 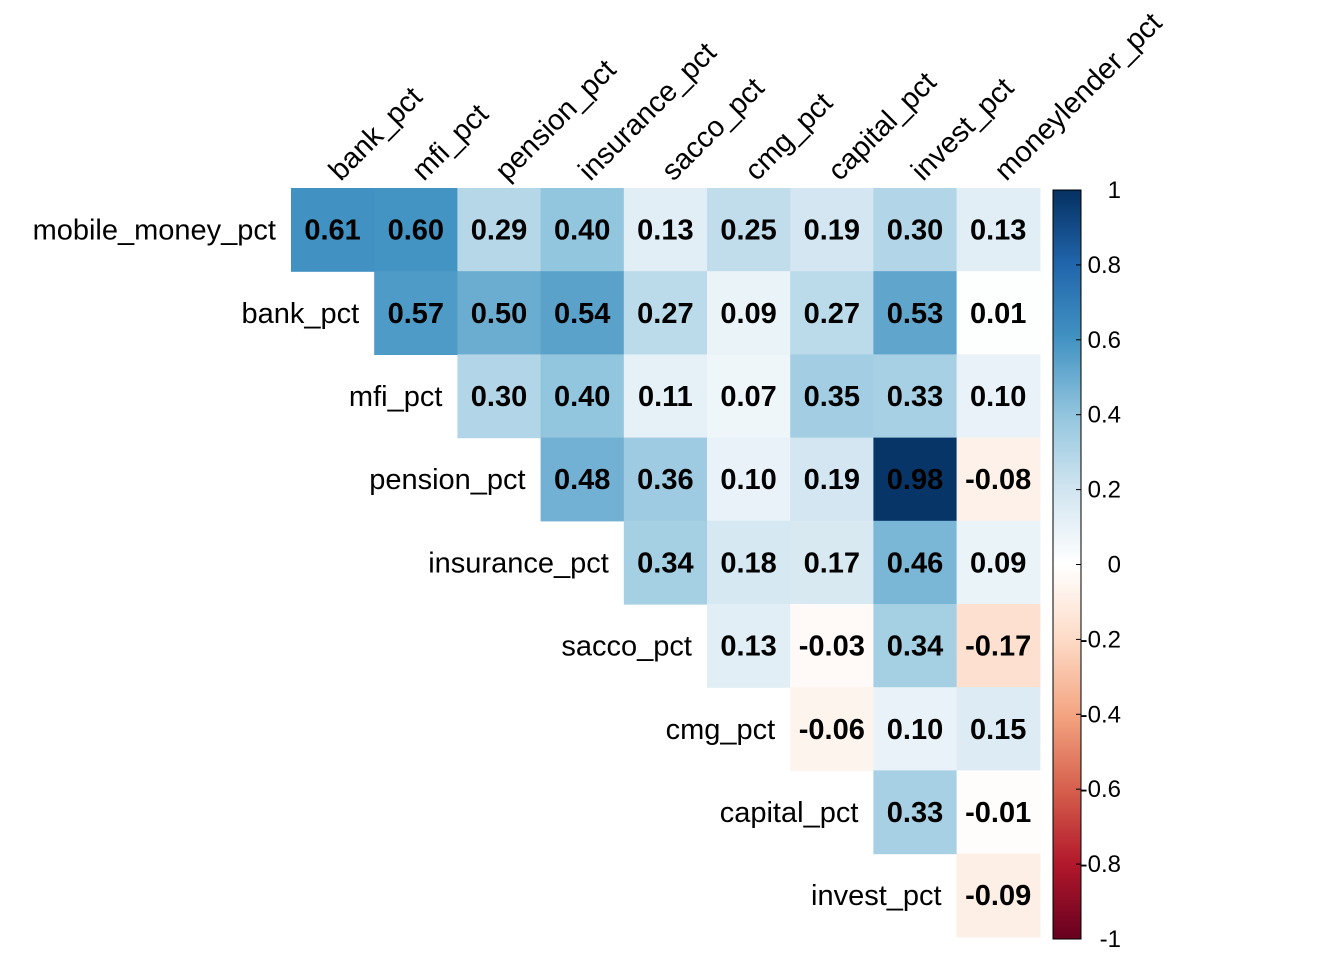 What do you see at coordinates (1114, 190) in the screenshot?
I see `legend-tick-label: 1` at bounding box center [1114, 190].